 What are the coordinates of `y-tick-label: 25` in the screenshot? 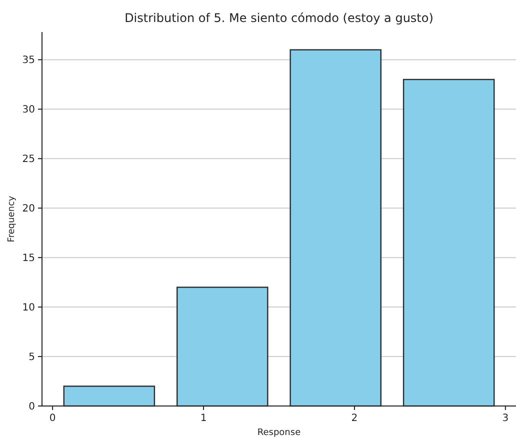 It's located at (28, 160).